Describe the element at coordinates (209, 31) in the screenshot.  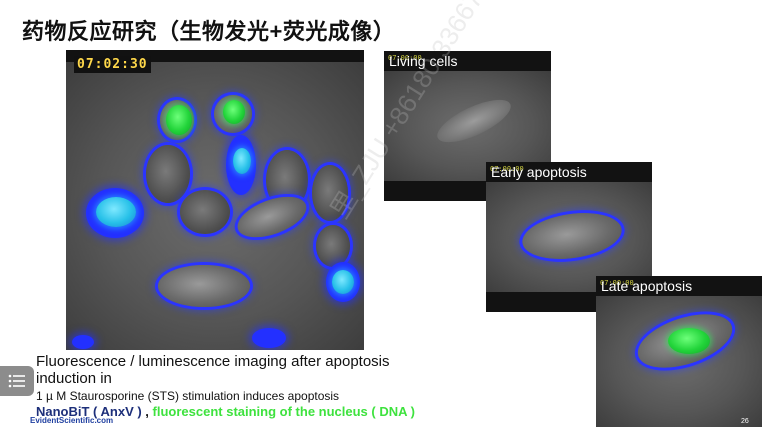
I see `slide-title: 药物反应研究（生物发光+荧光成像）` at that location.